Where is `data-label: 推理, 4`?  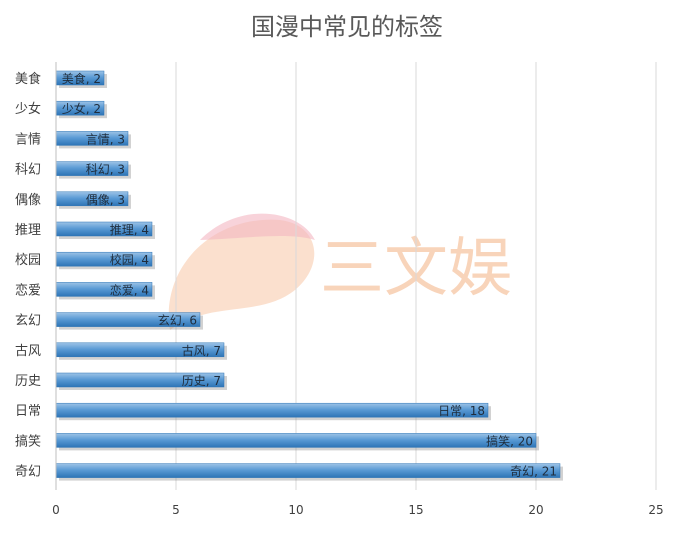
data-label: 推理, 4 is located at coordinates (129, 230).